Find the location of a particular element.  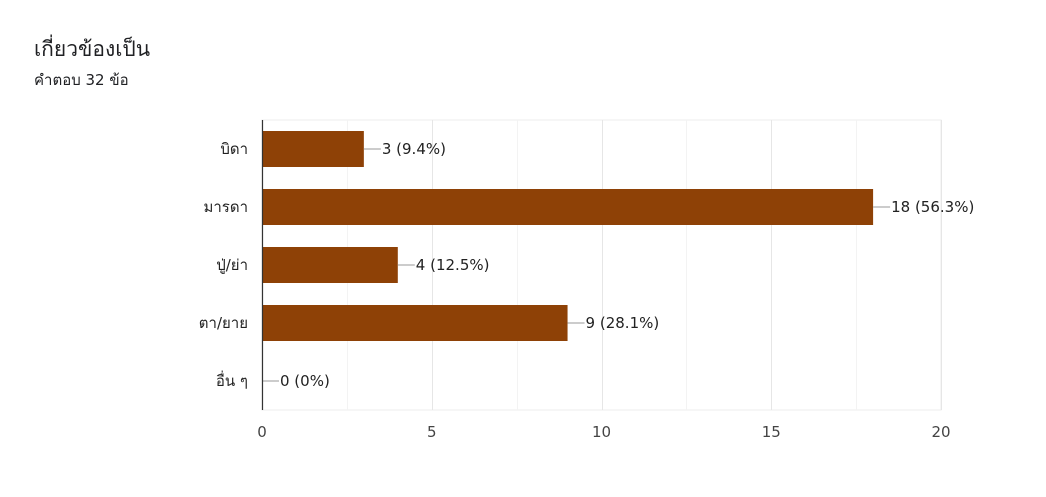

category-label: บิดา is located at coordinates (234, 149).